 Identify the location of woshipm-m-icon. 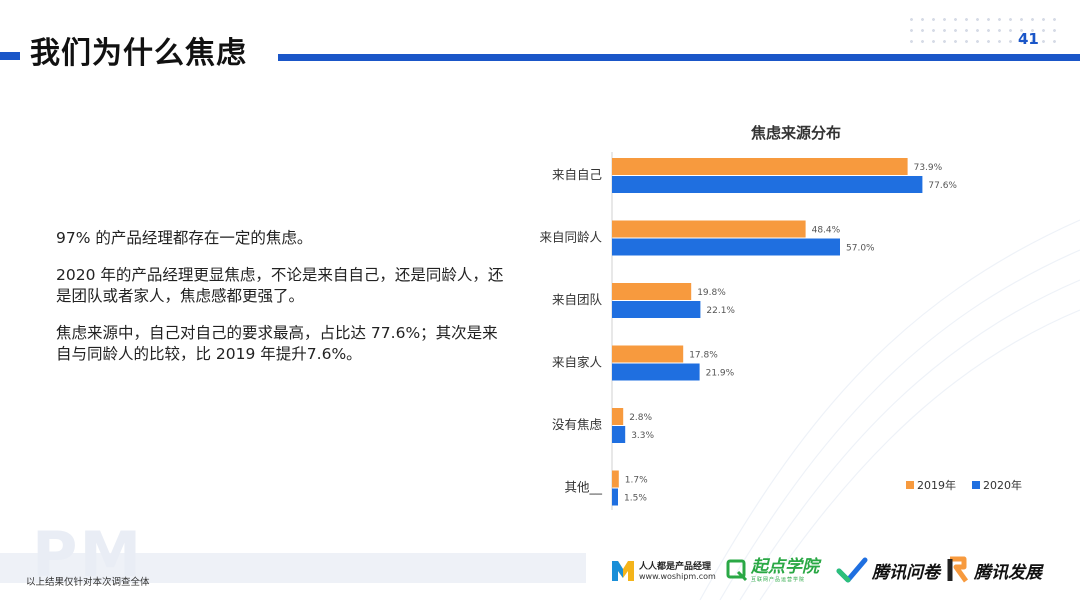
(623, 571).